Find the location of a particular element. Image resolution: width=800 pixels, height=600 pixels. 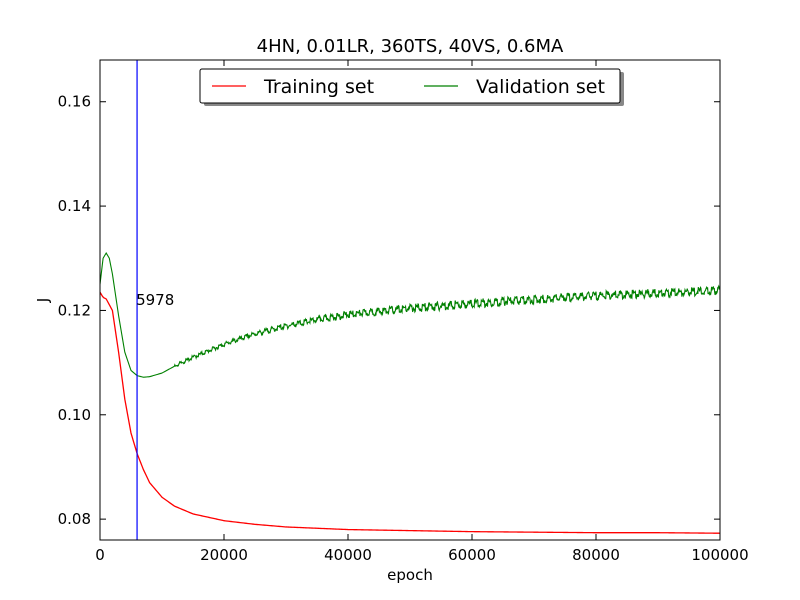

y-tick-label: 0.08 is located at coordinates (74, 519).